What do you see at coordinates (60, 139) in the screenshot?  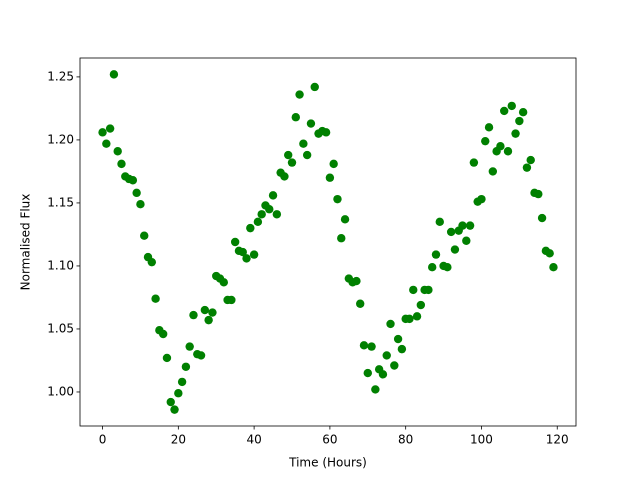 I see `y-tick-label: 1.20` at bounding box center [60, 139].